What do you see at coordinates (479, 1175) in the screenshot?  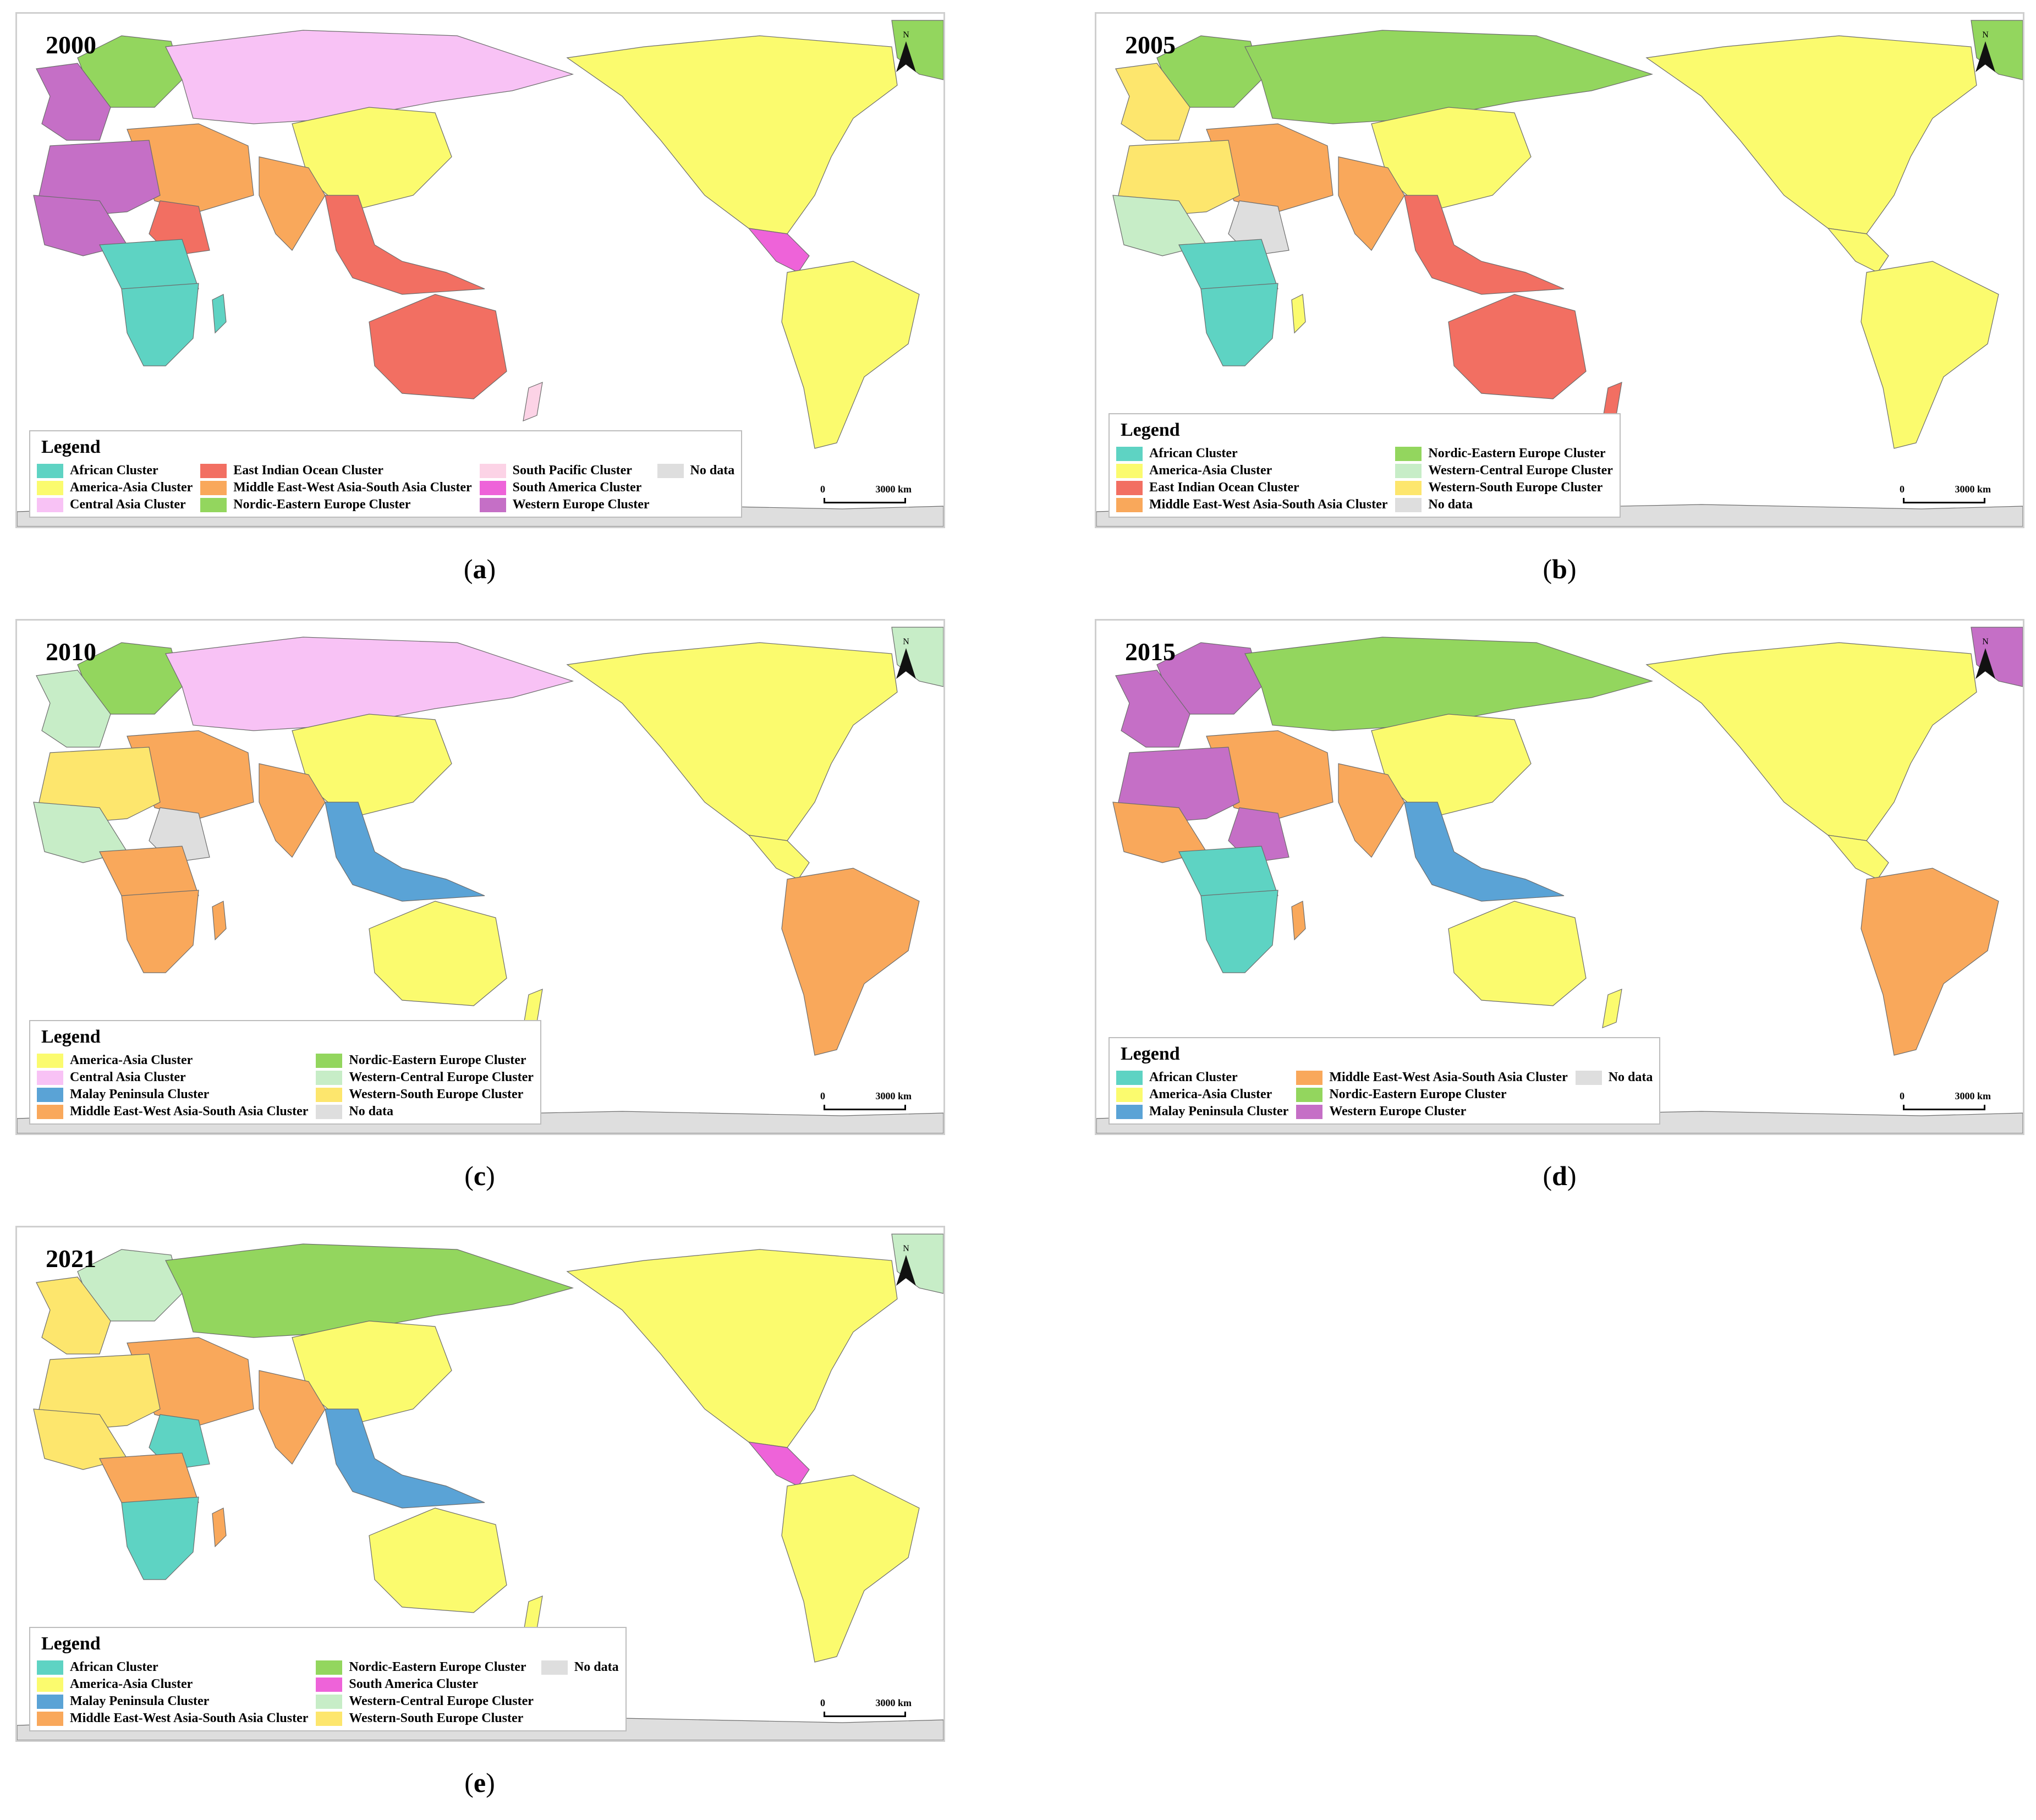 I see `caption-letter-c: c` at bounding box center [479, 1175].